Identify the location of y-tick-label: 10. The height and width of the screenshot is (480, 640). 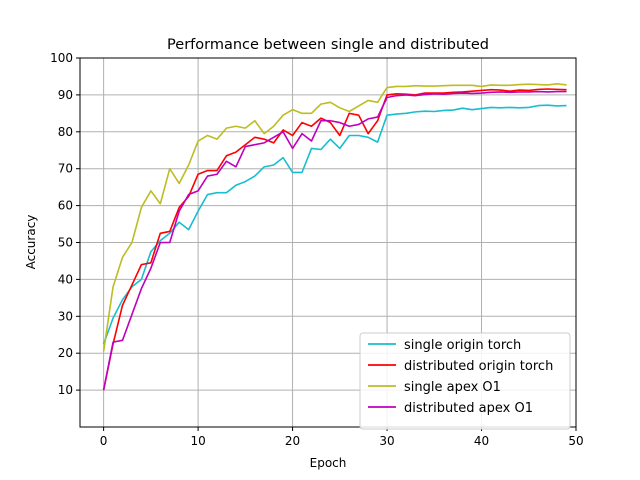
(65, 390).